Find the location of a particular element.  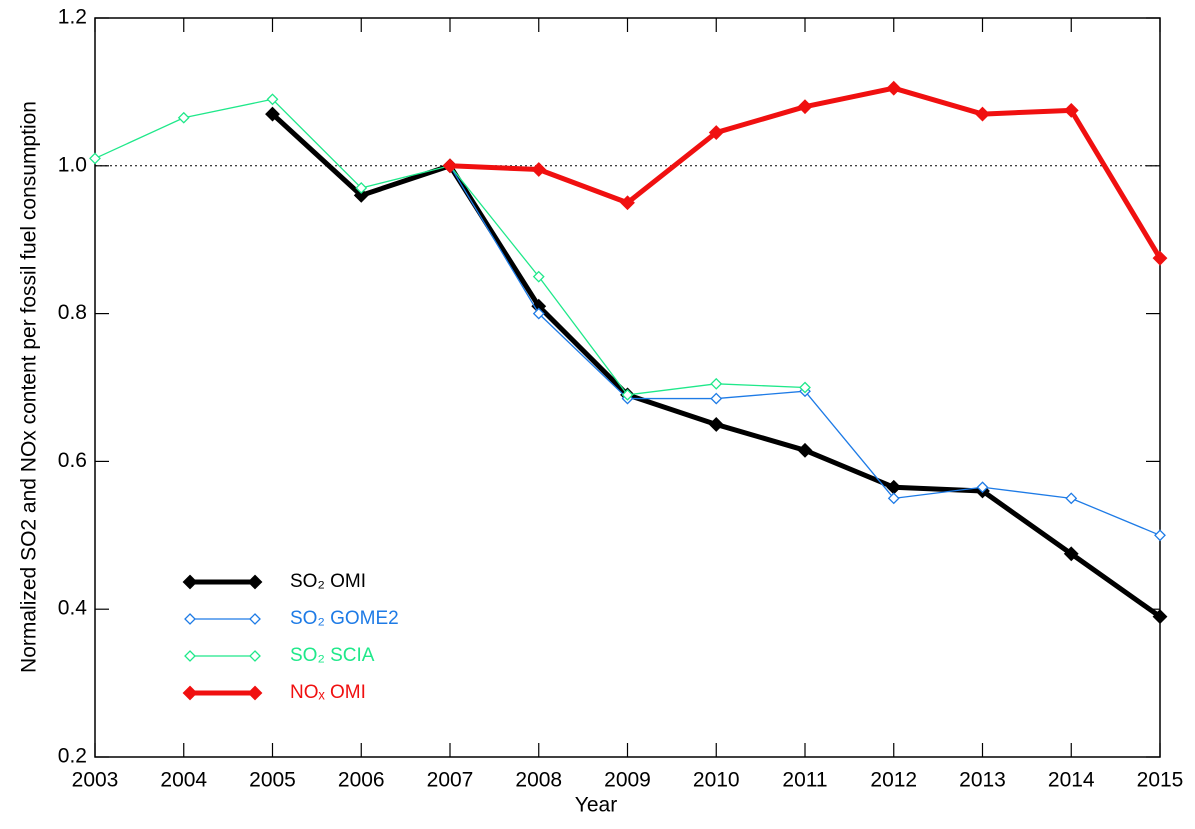

x-tick-label: 2011 is located at coordinates (804, 780).